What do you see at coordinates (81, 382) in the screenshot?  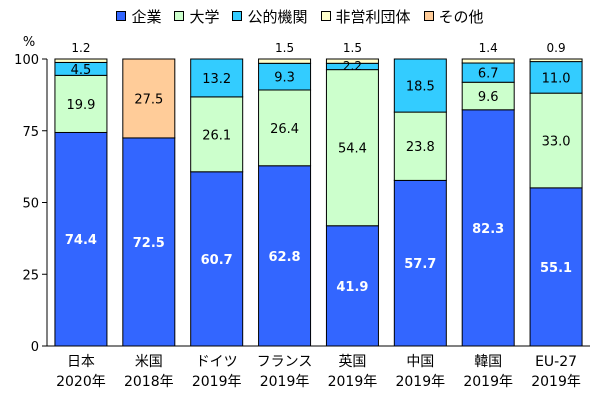 I see `x-tick-label: 2020年` at bounding box center [81, 382].